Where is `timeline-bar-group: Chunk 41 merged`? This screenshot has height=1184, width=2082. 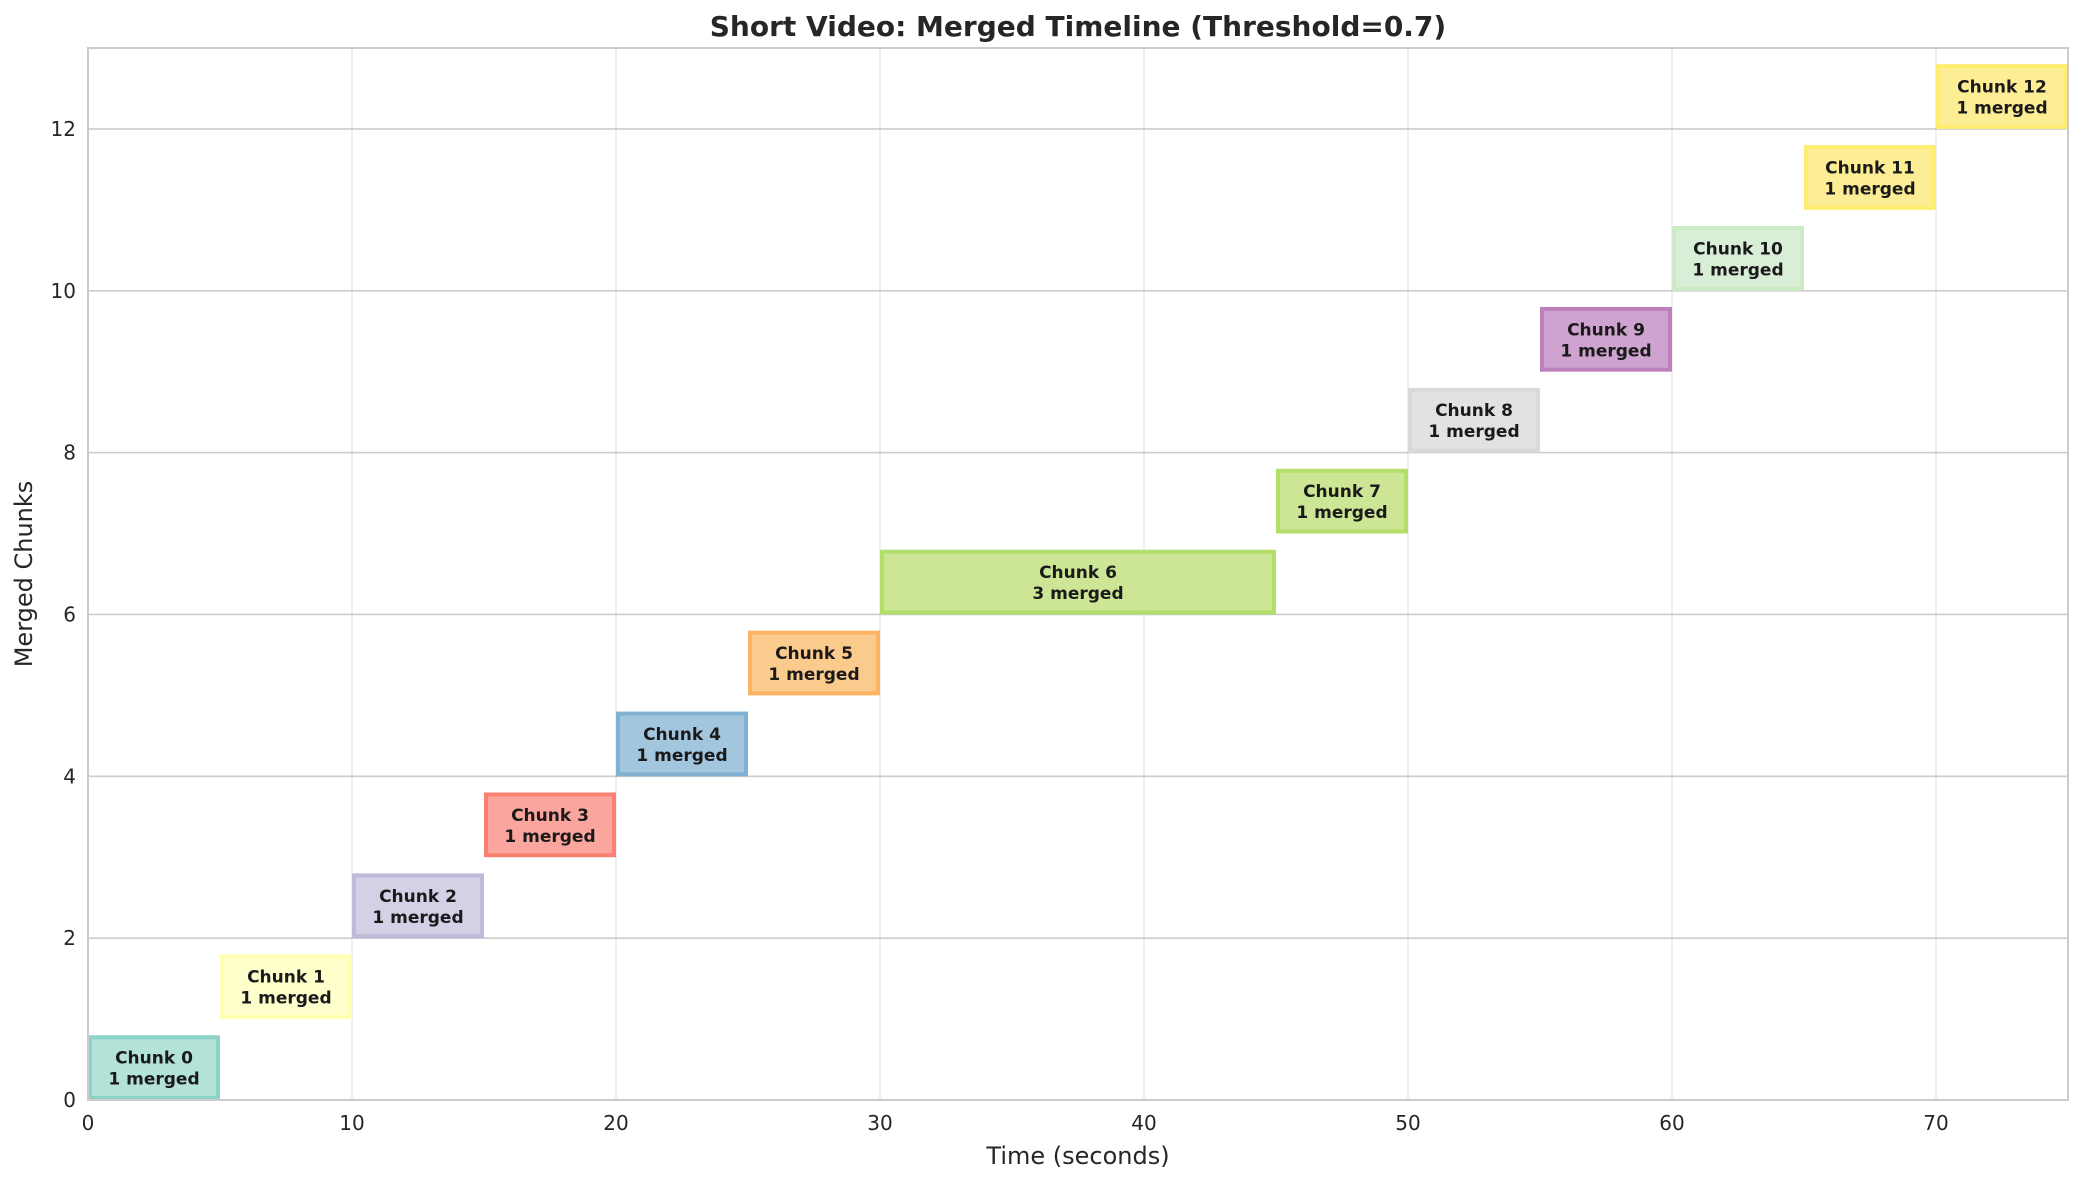 timeline-bar-group: Chunk 41 merged is located at coordinates (682, 744).